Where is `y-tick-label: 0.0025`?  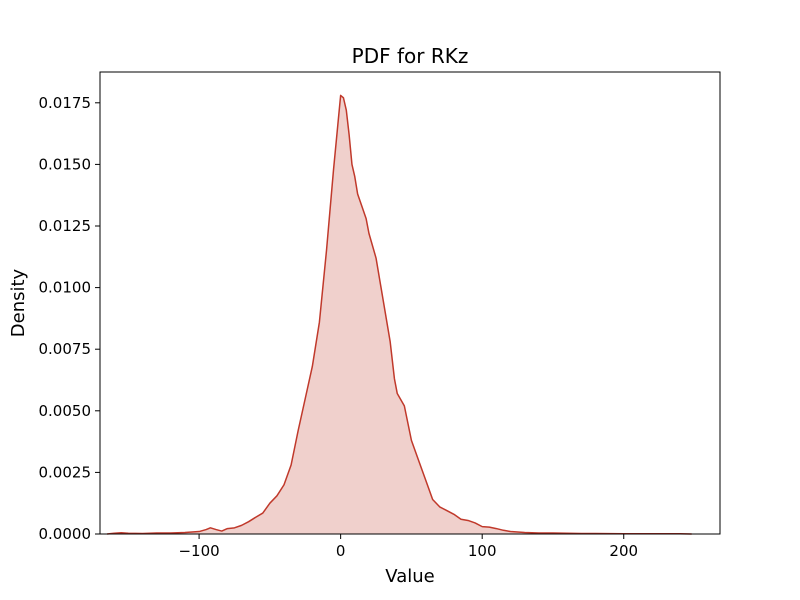 y-tick-label: 0.0025 is located at coordinates (65, 472).